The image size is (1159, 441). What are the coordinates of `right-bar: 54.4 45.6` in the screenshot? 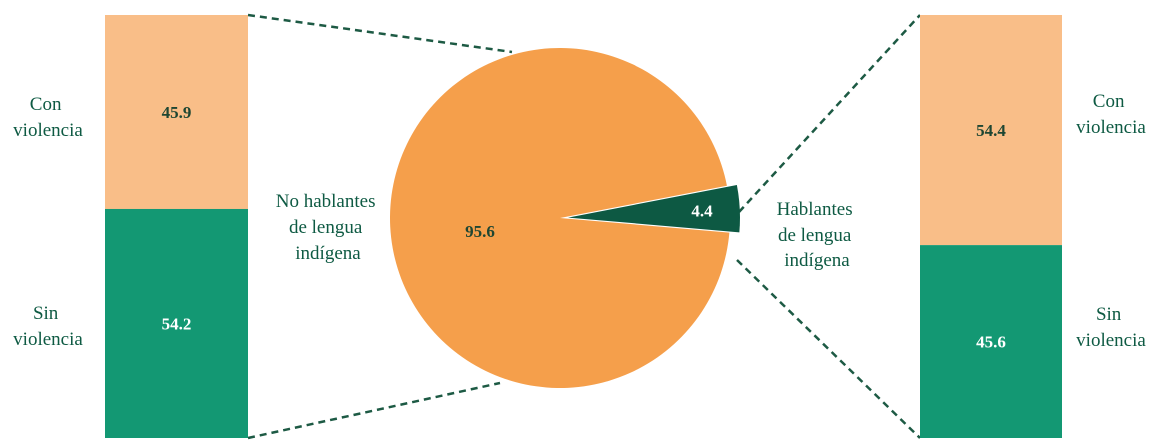 It's located at (991, 226).